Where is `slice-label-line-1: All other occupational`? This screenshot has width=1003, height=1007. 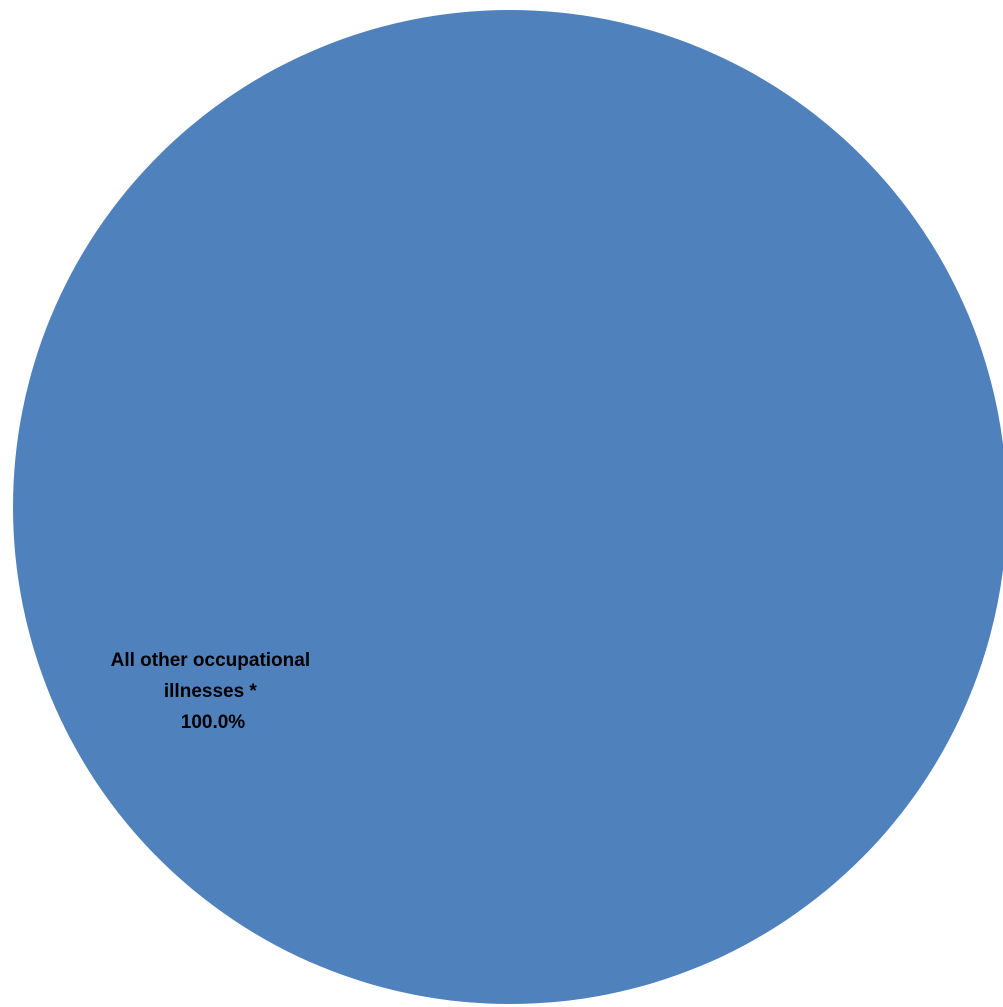
slice-label-line-1: All other occupational is located at coordinates (211, 660).